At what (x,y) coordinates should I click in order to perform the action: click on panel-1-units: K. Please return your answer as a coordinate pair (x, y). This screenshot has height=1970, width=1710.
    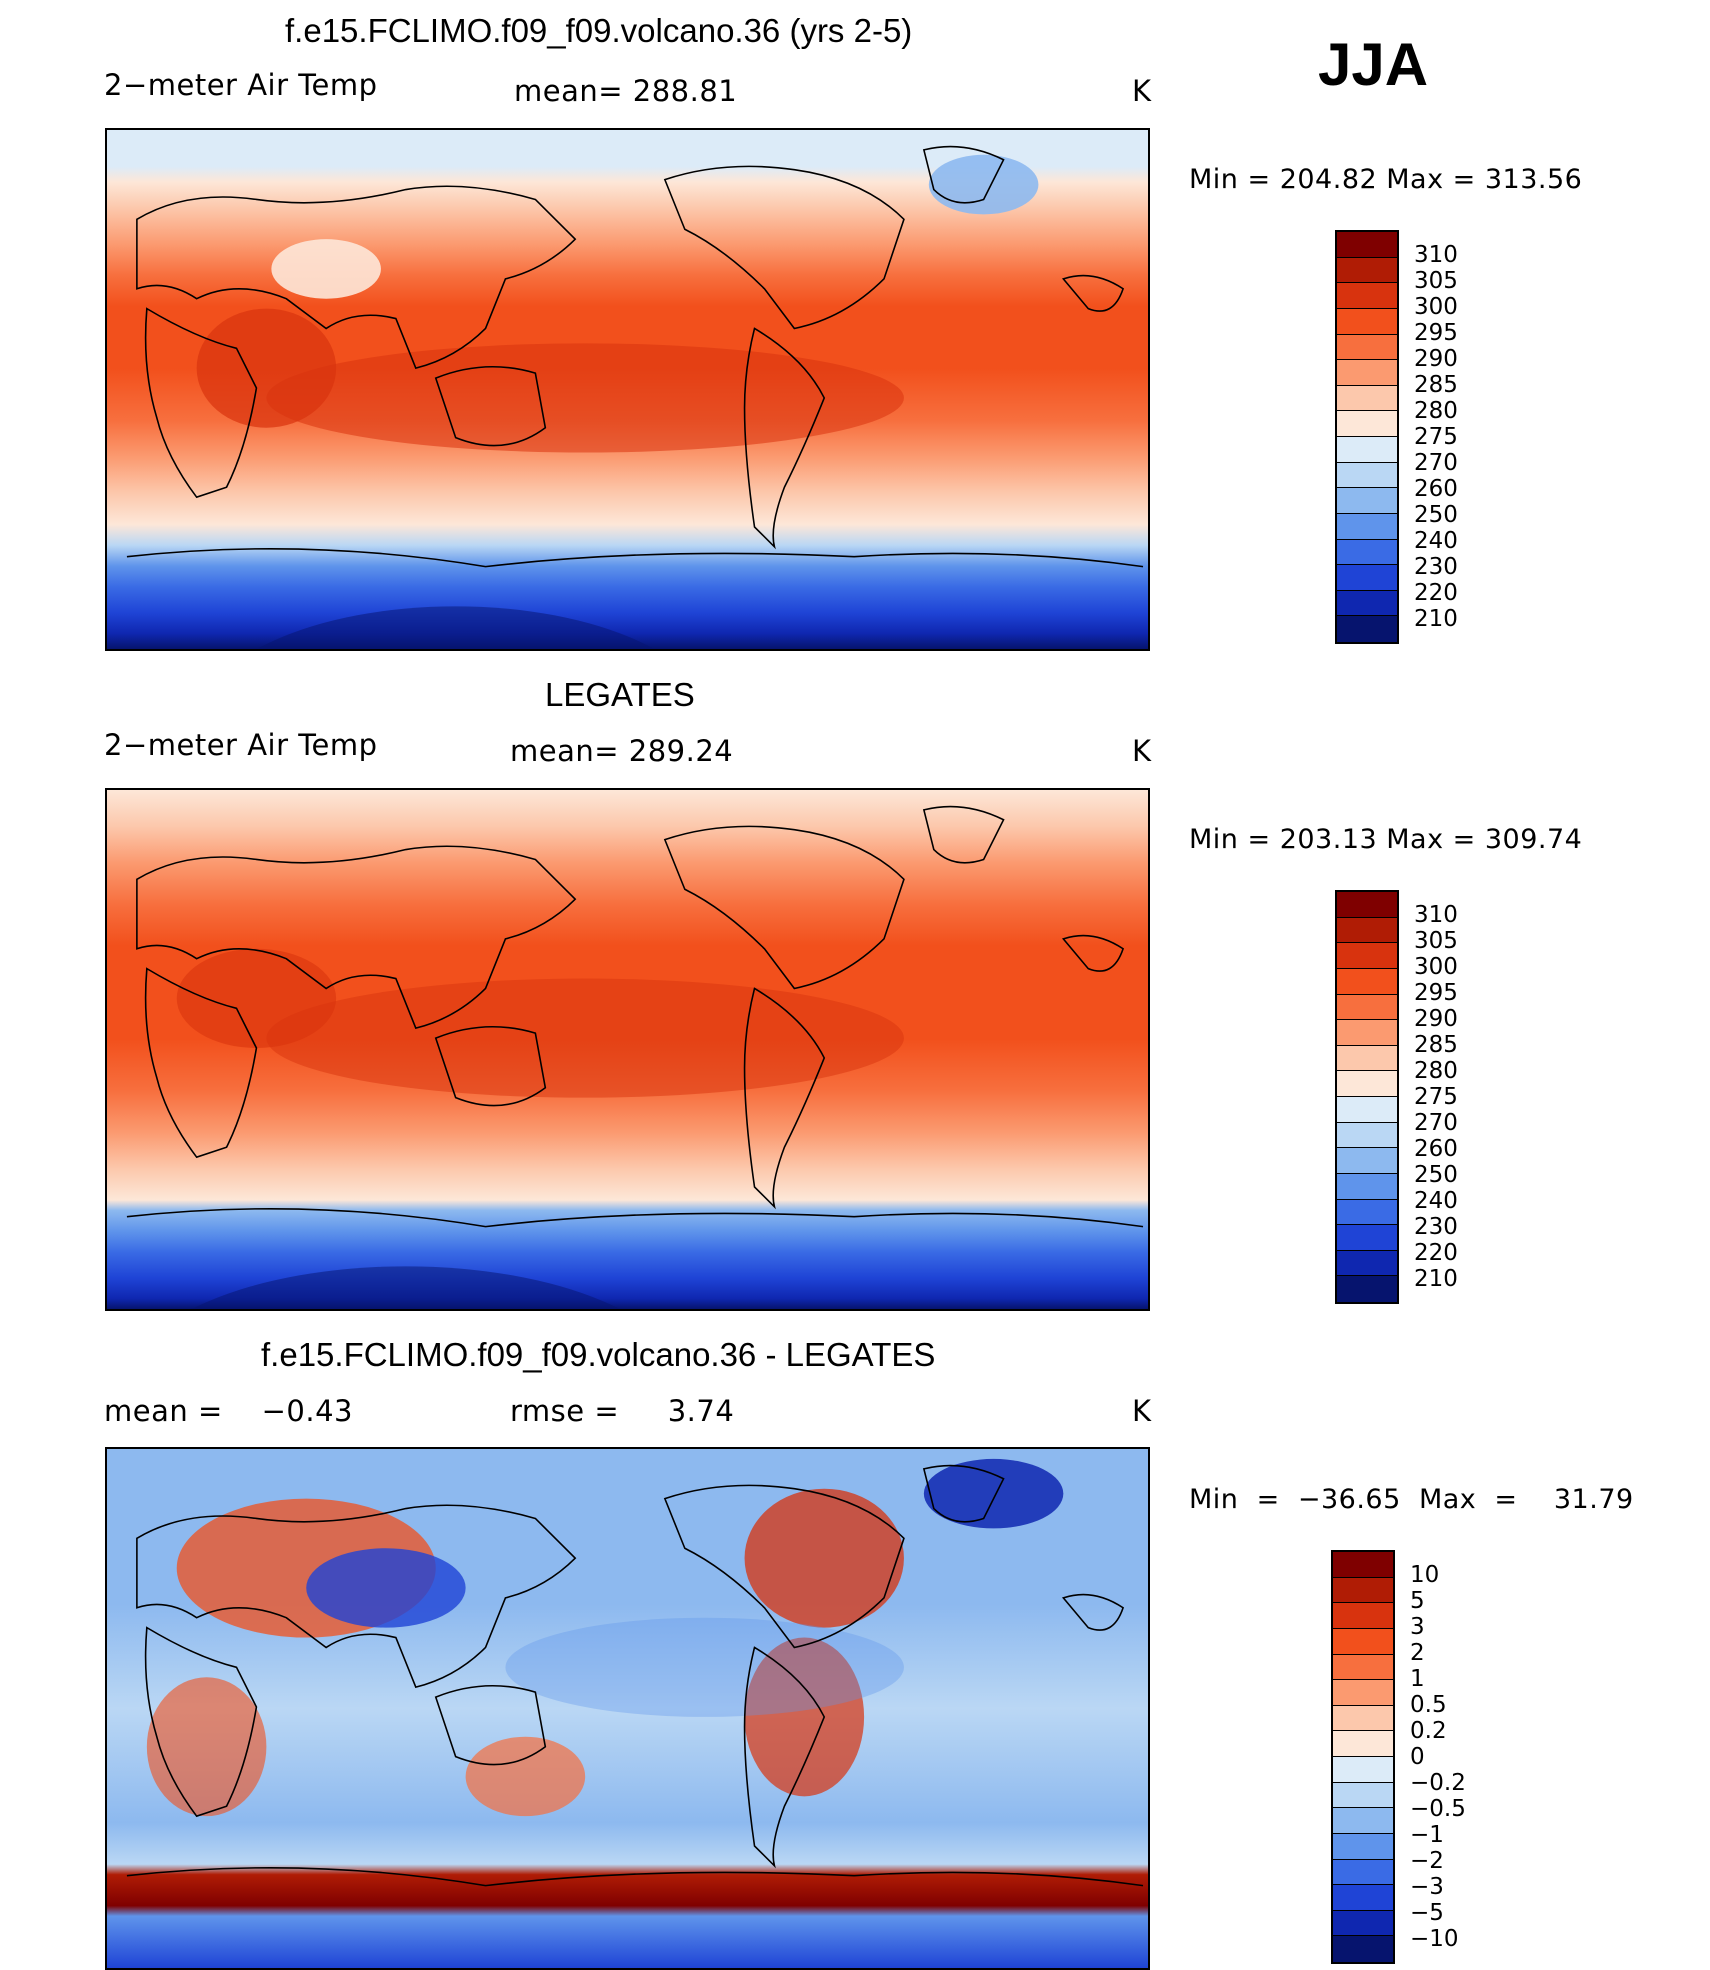
    Looking at the image, I should click on (1142, 91).